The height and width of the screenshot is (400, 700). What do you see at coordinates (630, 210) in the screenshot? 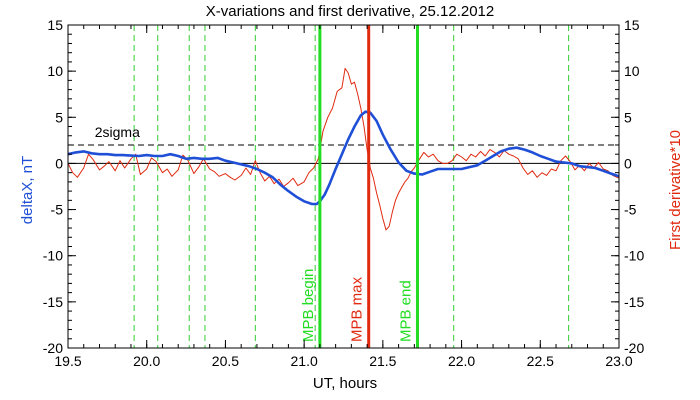
I see `y-tick-label-right: -5` at bounding box center [630, 210].